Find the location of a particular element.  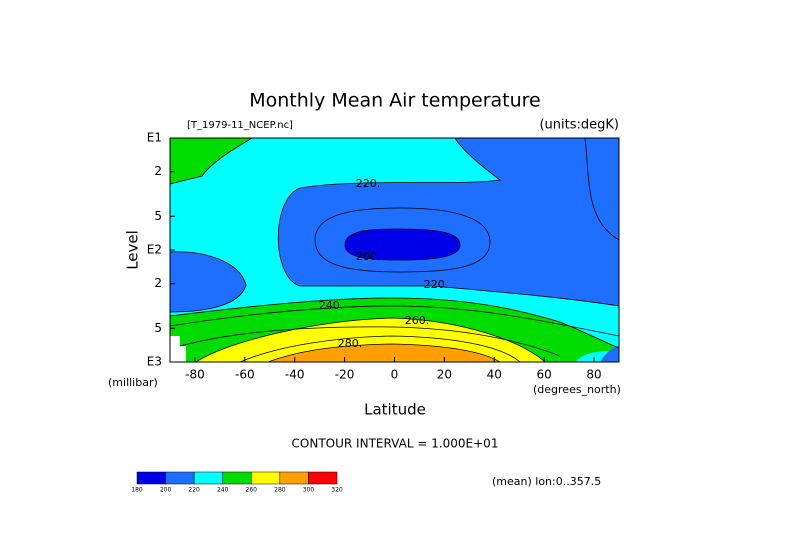

y-axis-label: Level is located at coordinates (133, 250).